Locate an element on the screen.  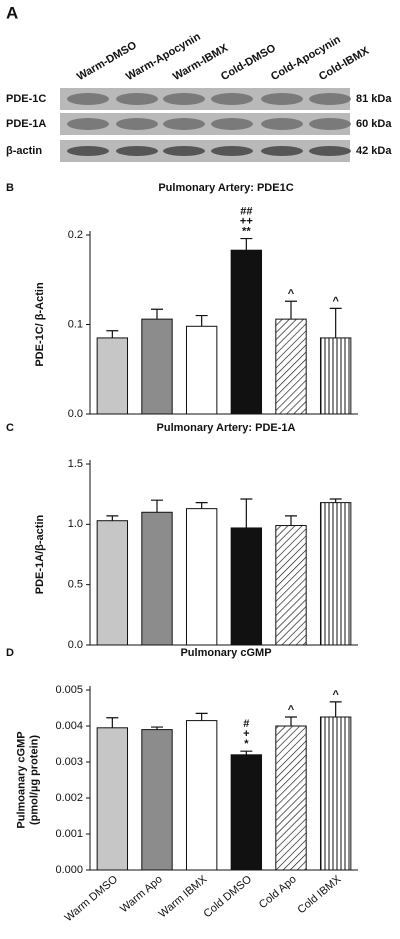
x-tick-label: Cold IBMX is located at coordinates (319, 894).